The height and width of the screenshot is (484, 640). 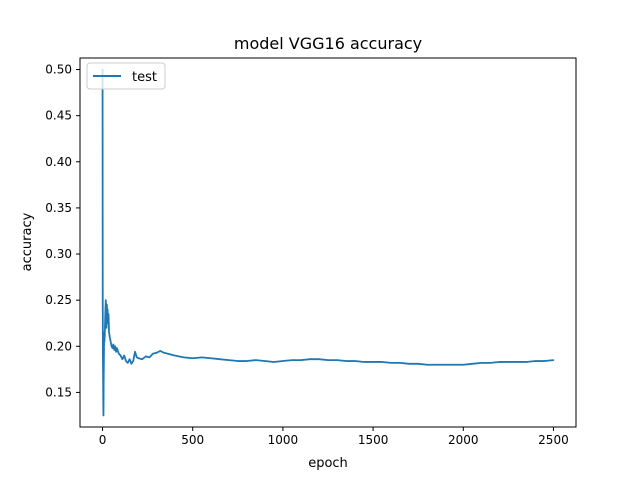 I want to click on legend-label-test: test, so click(x=144, y=77).